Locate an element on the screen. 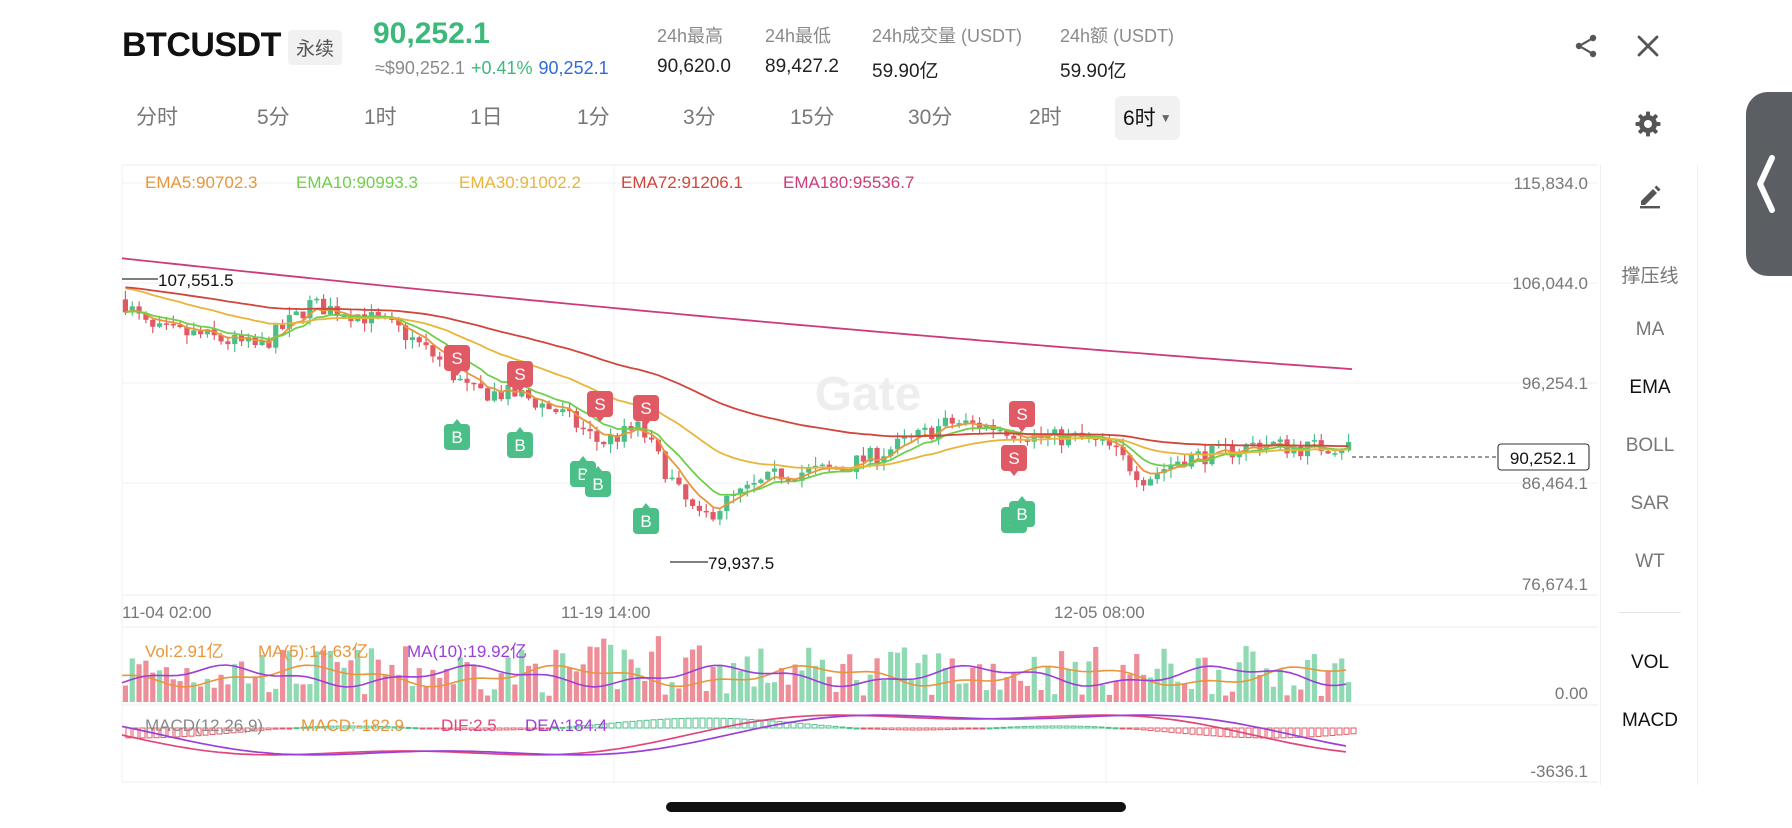  tab-timeframe: 1时 is located at coordinates (380, 117).